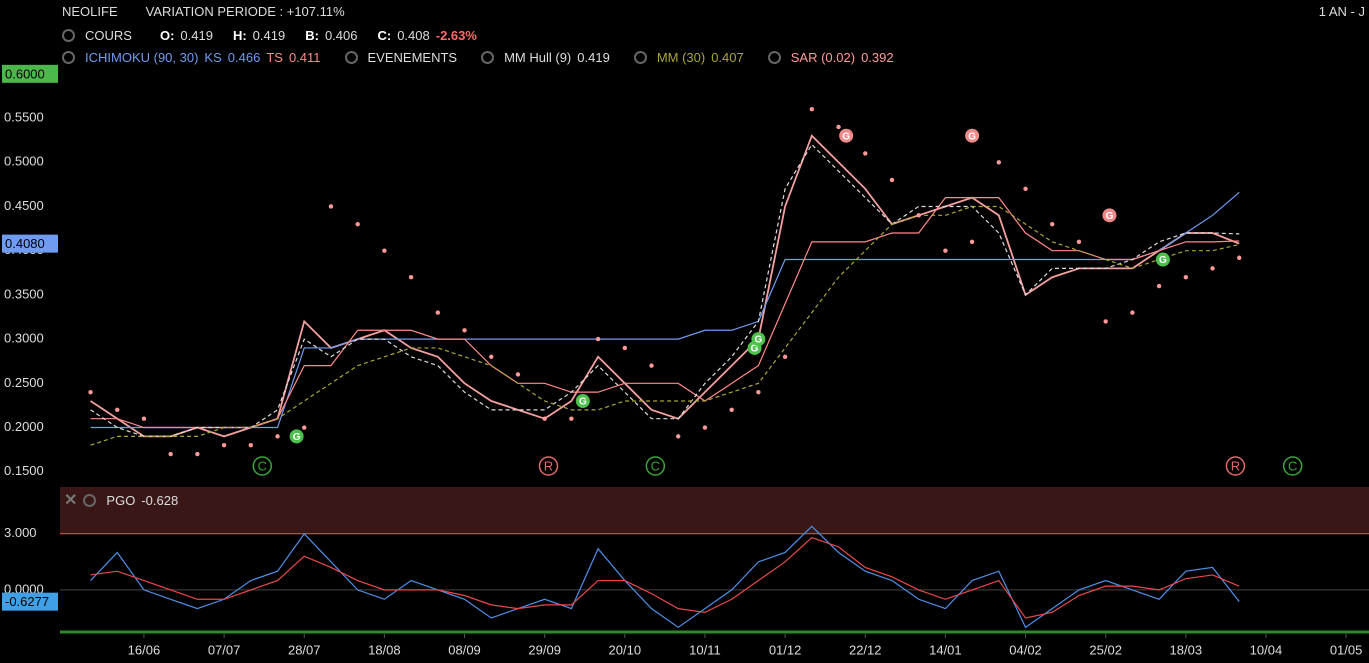 The image size is (1369, 663). What do you see at coordinates (823, 57) in the screenshot?
I see `series-name: SAR (0.02)` at bounding box center [823, 57].